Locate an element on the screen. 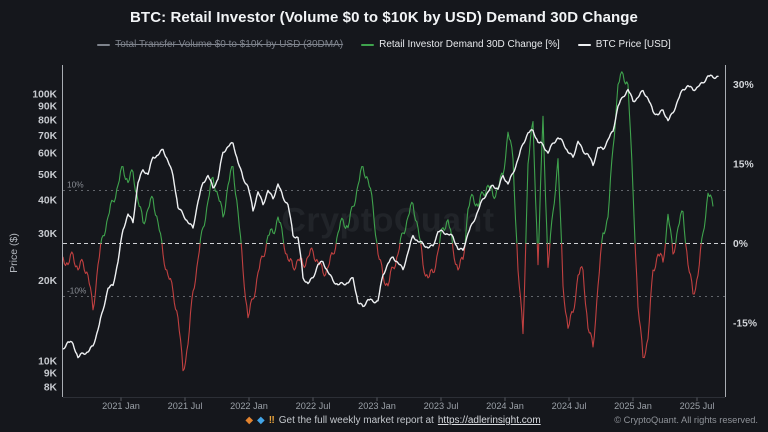 The image size is (768, 432). price-axis-tick-label: 10K is located at coordinates (47, 362).